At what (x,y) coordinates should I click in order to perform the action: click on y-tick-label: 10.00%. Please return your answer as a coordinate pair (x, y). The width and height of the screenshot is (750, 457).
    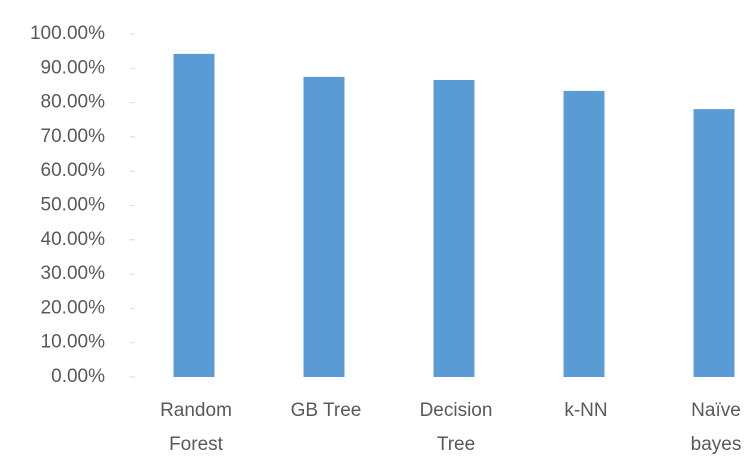
    Looking at the image, I should click on (73, 342).